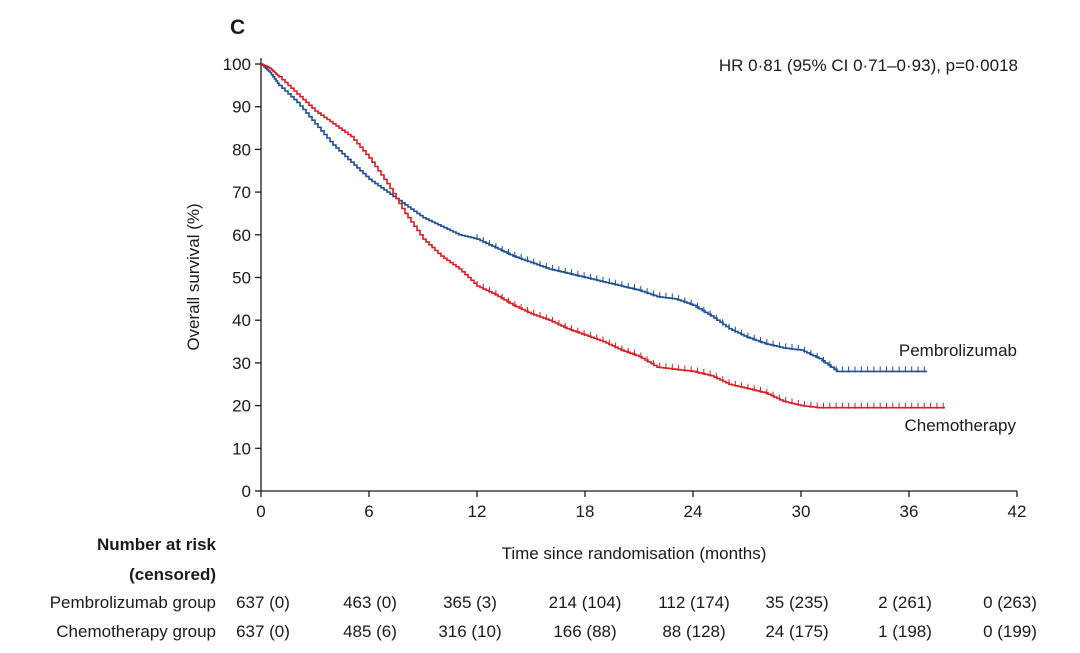 This screenshot has width=1080, height=653. I want to click on legend-chemotherapy: Chemotherapy, so click(960, 425).